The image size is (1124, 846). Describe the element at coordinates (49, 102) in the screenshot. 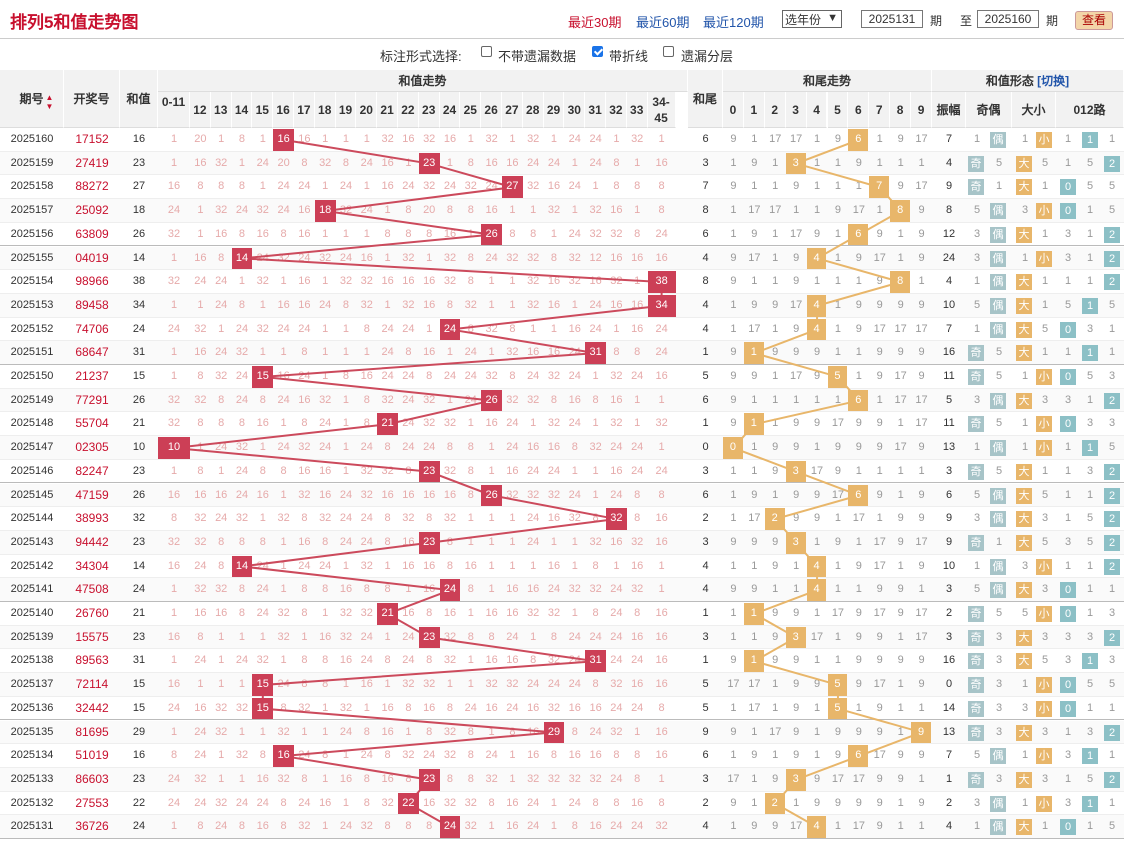

I see `sort-icon: ▲▼` at that location.